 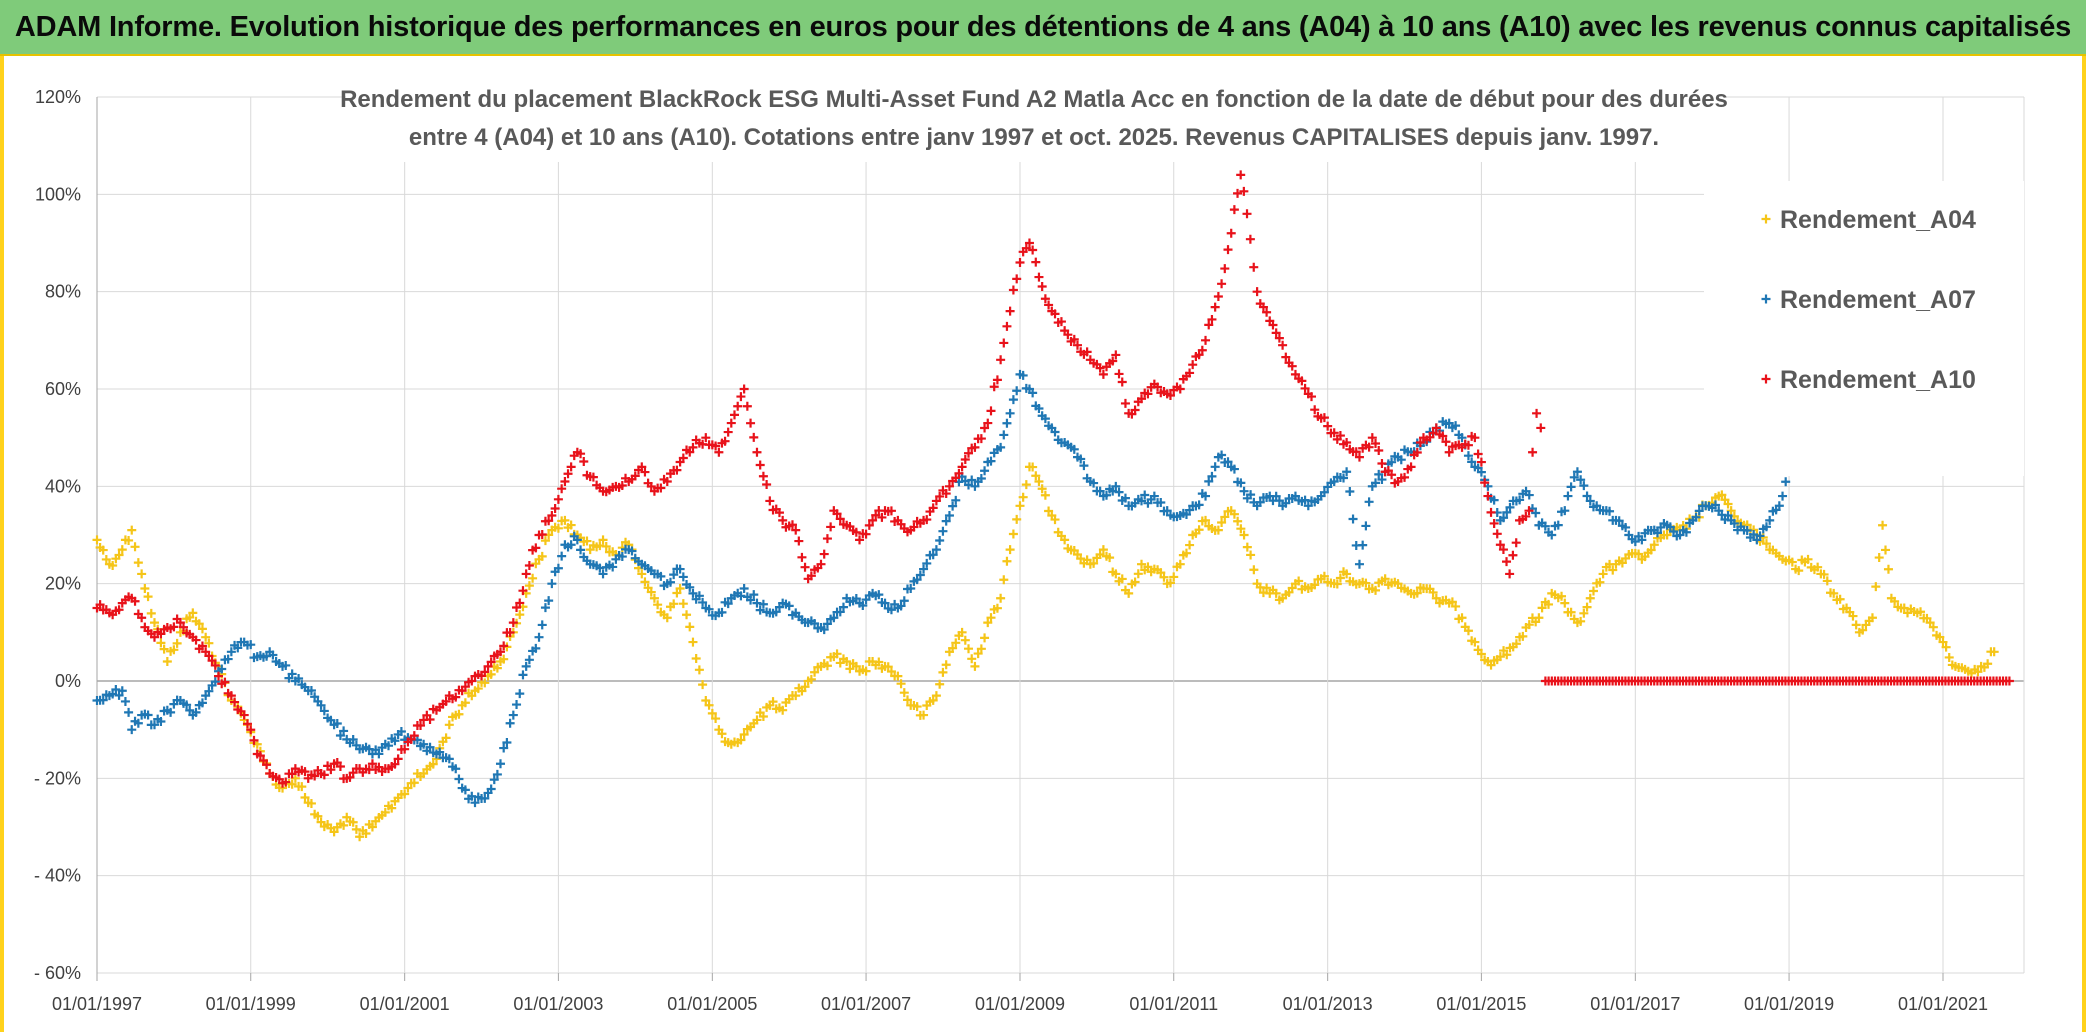 I want to click on x-tick-label: 01/01/2003, so click(x=558, y=1004).